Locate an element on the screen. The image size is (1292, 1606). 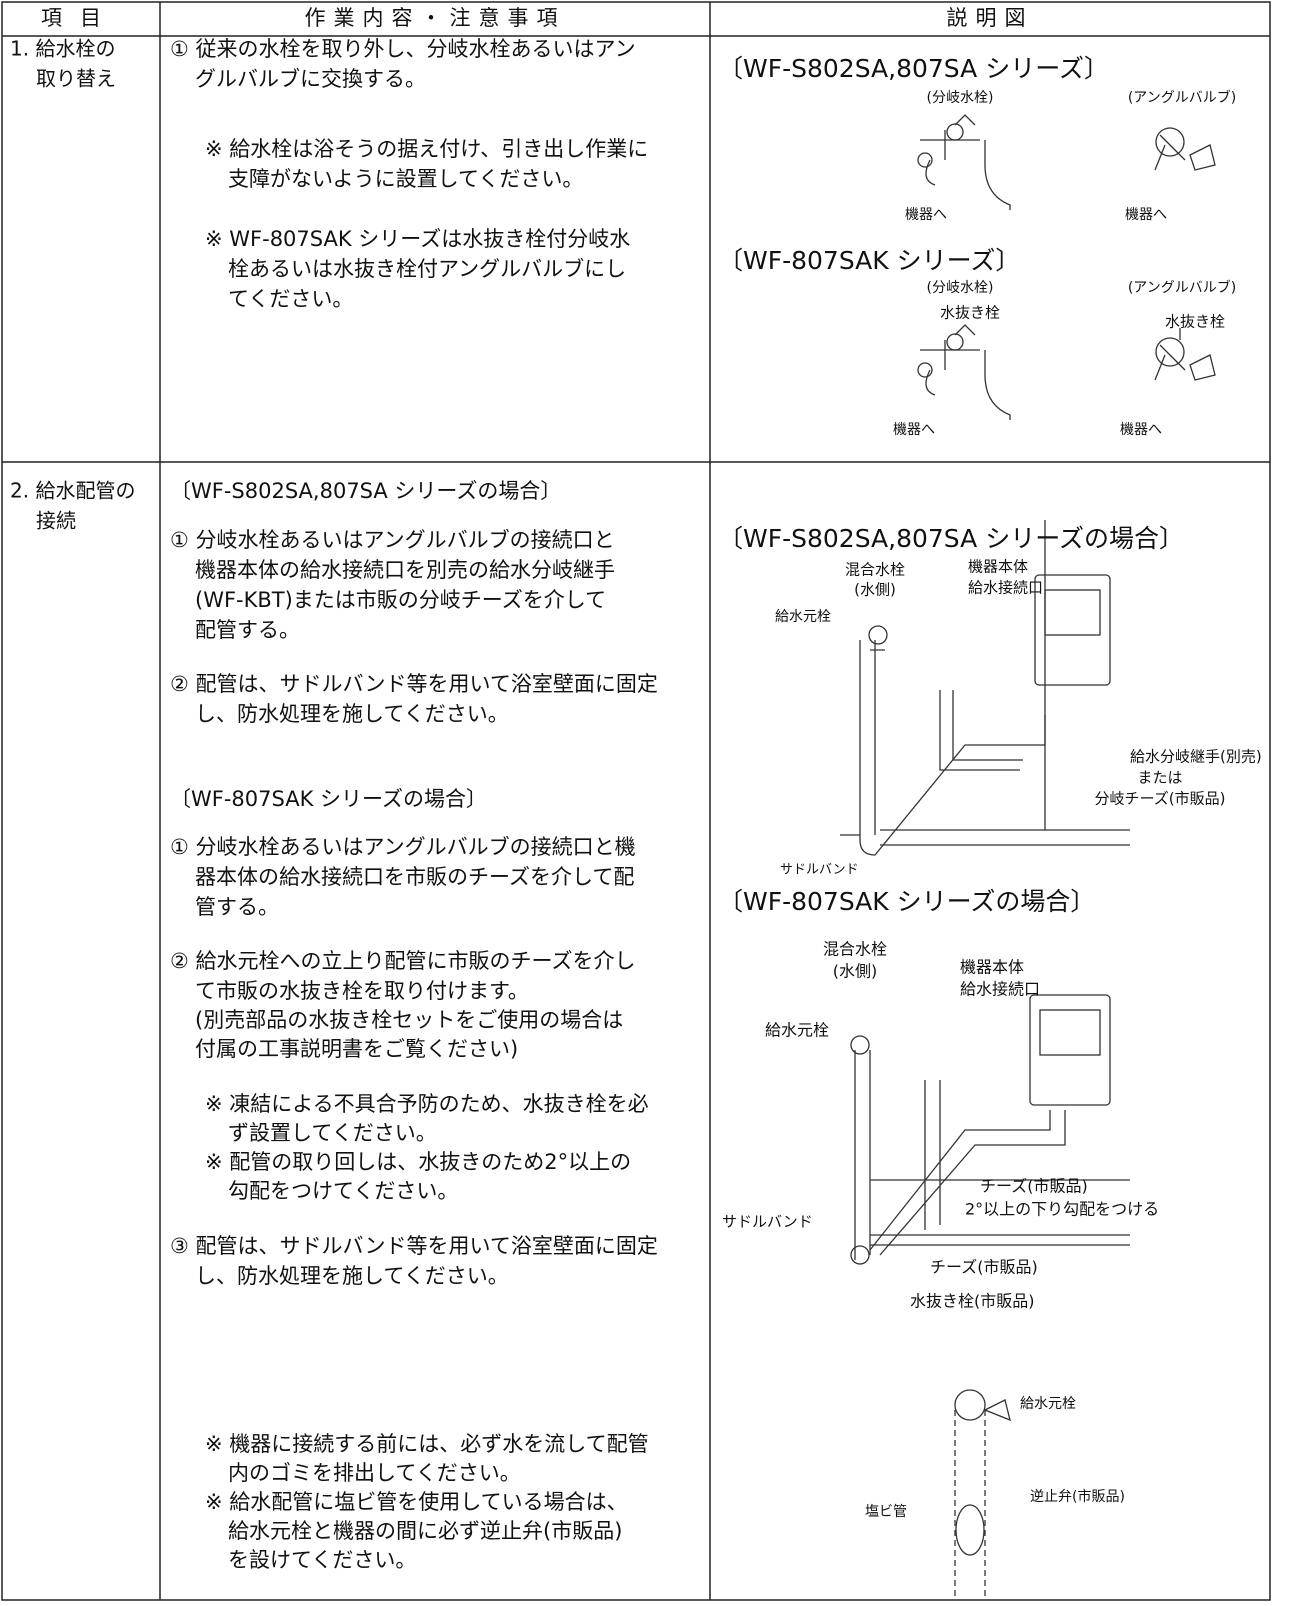
content-line: 栓あるいは水抜き栓付アングルバルブにし is located at coordinates (427, 269).